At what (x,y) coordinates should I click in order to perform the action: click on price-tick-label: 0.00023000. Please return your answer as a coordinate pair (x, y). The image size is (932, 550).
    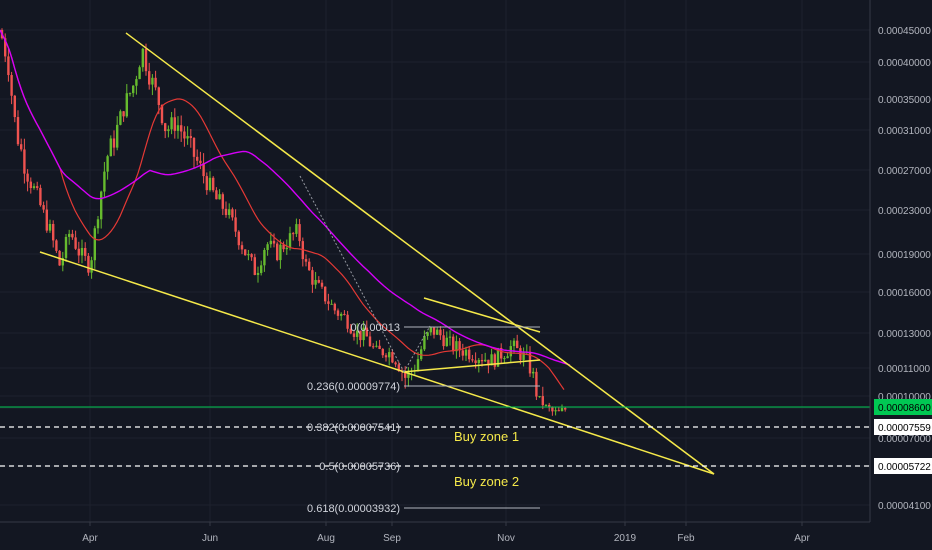
    Looking at the image, I should click on (904, 211).